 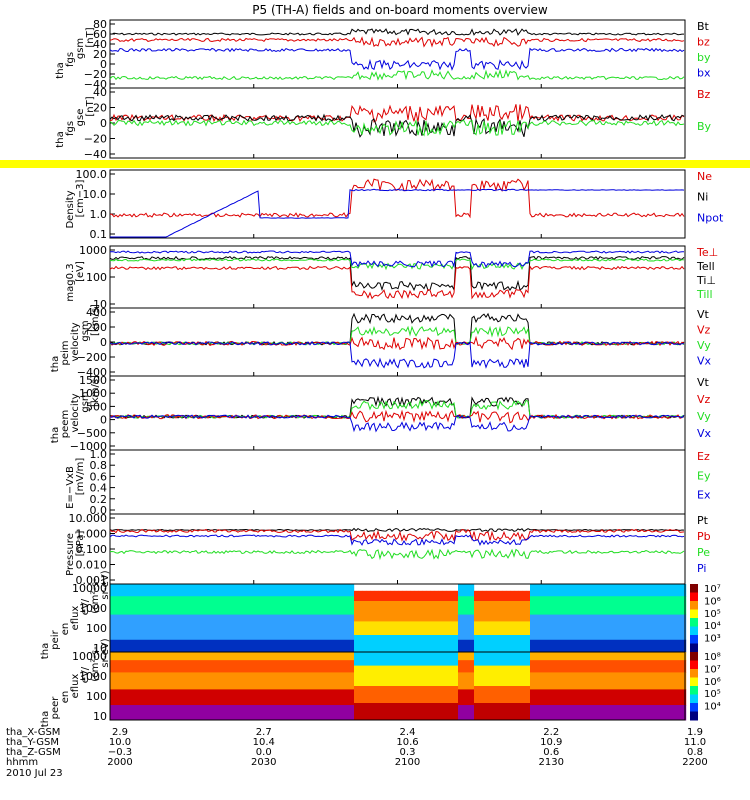 What do you see at coordinates (75, 281) in the screenshot?
I see `y-axis-label: mag0.3 [eV]` at bounding box center [75, 281].